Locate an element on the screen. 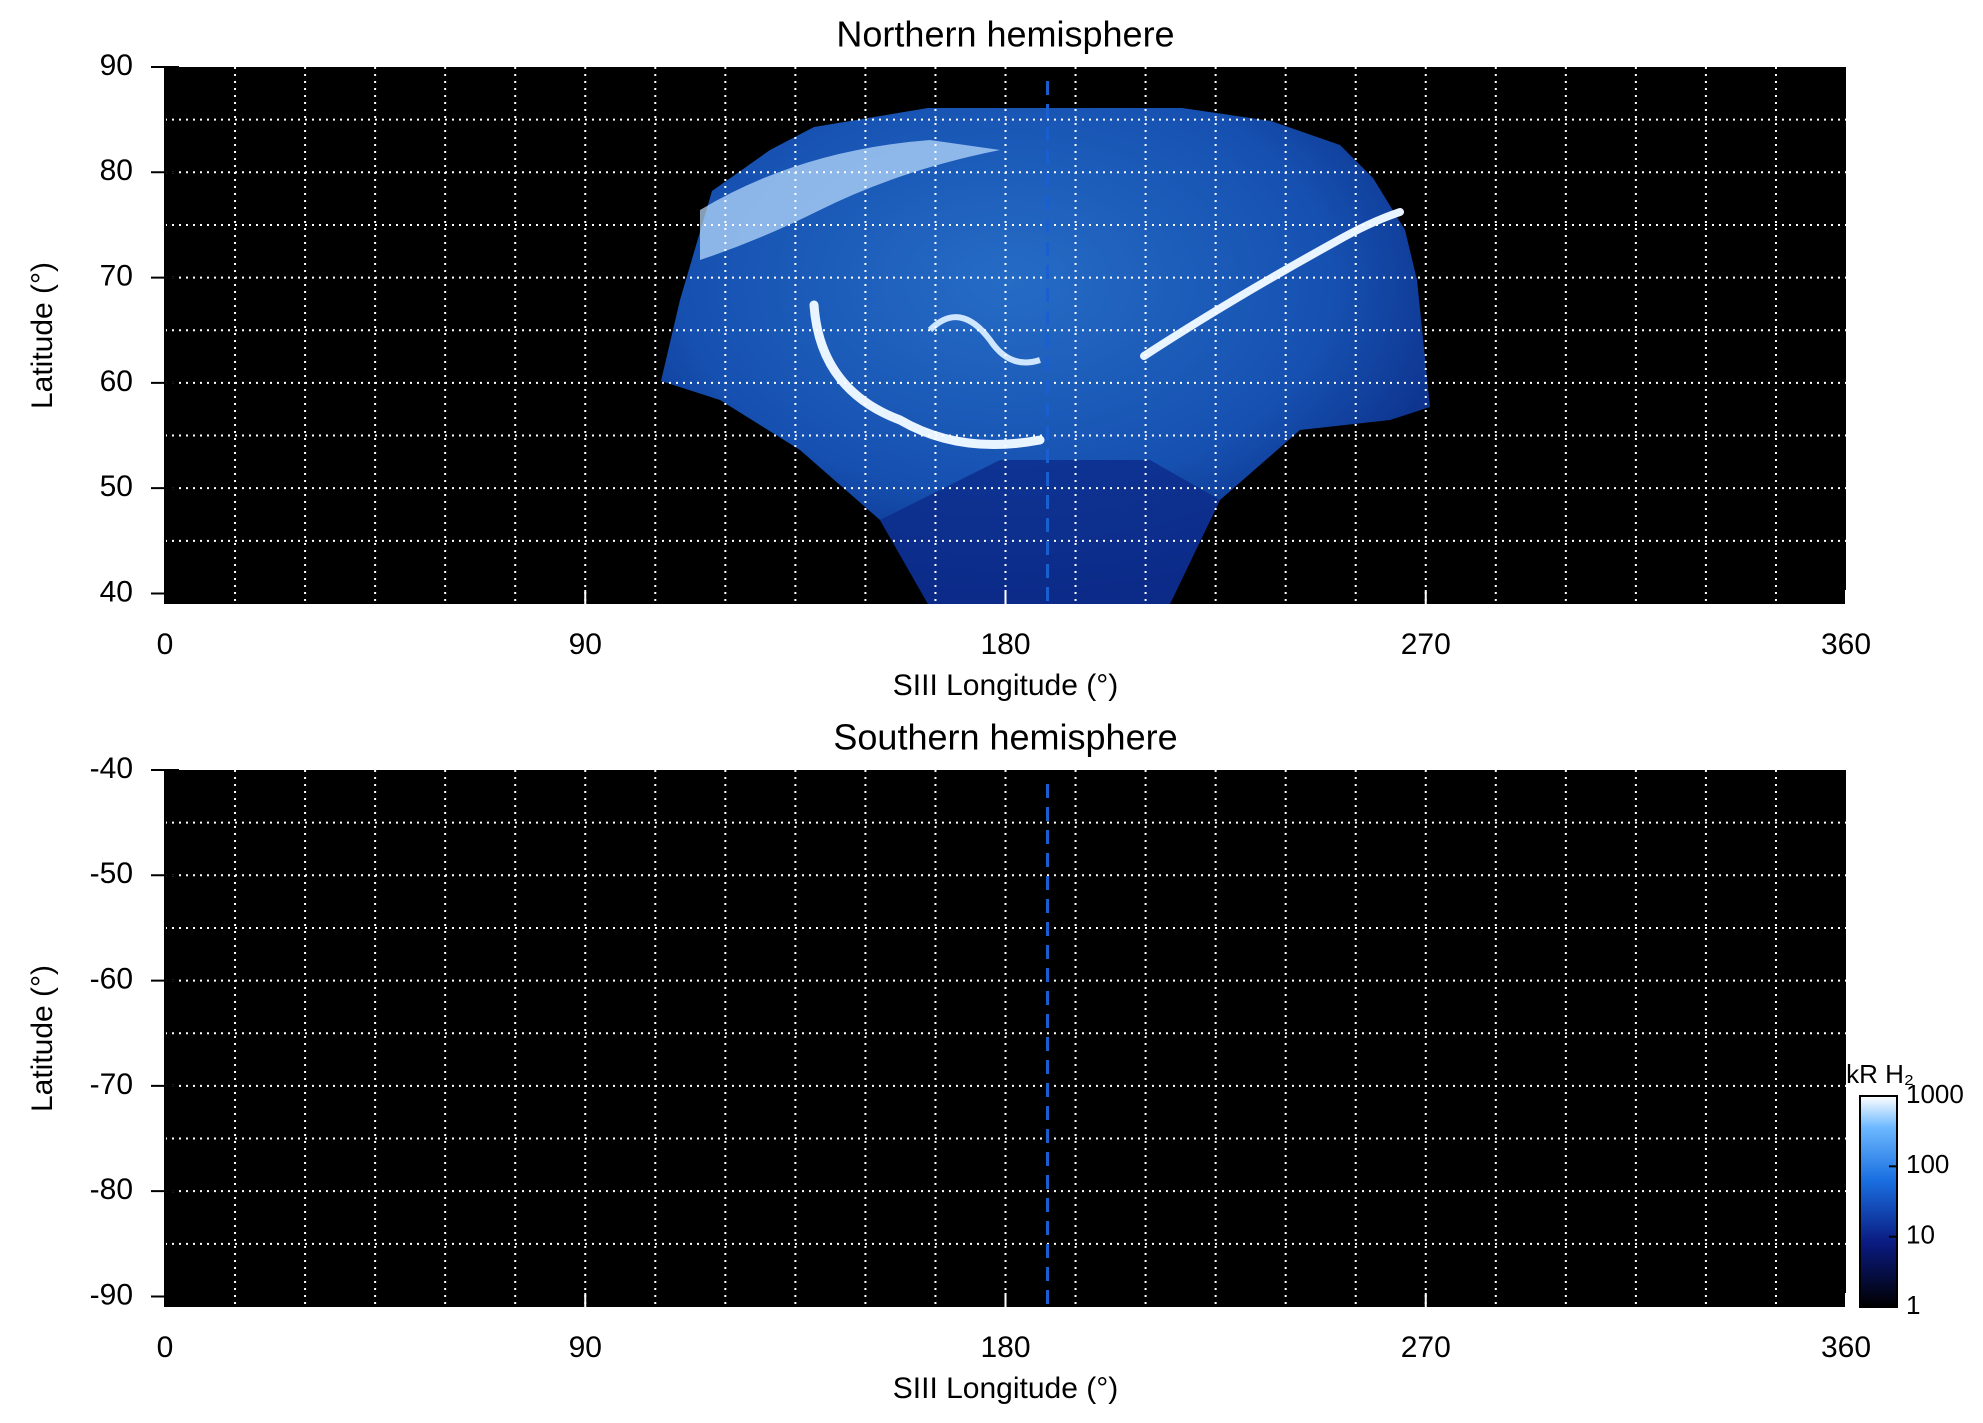 The image size is (1983, 1423). y-tick-label: -70 is located at coordinates (111, 1084).